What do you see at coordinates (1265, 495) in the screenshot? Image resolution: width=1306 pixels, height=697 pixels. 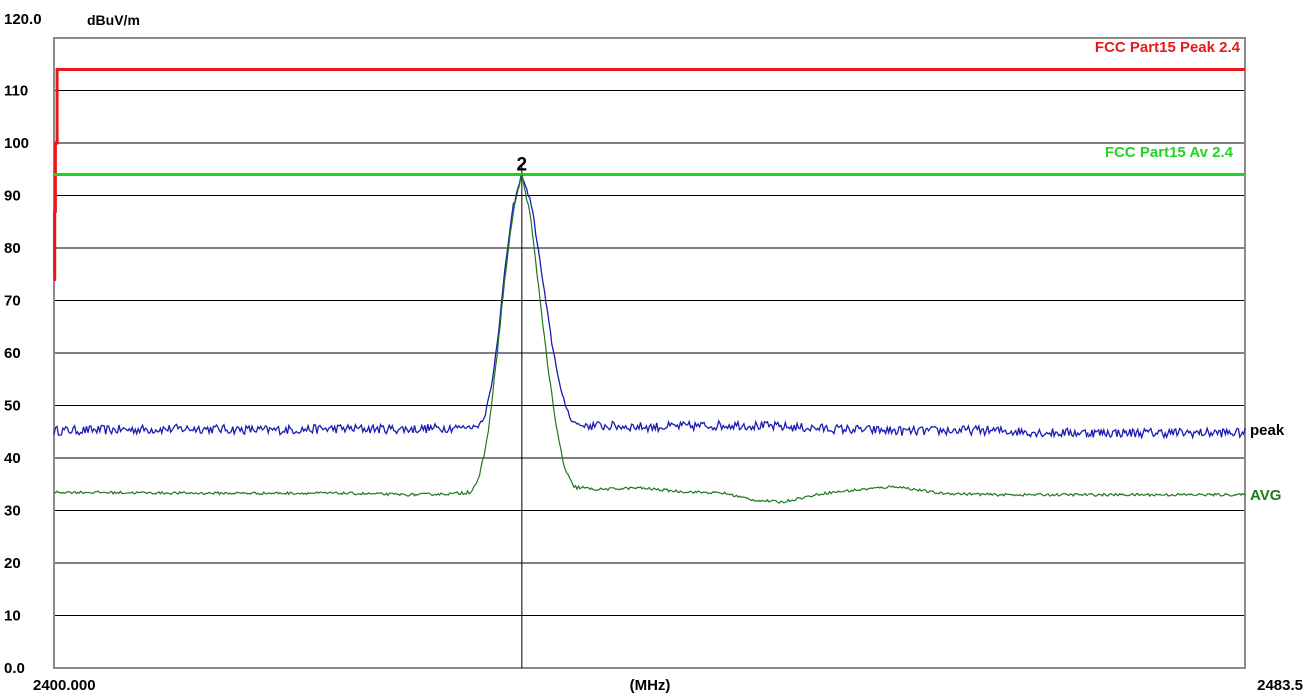 I see `series-label-avg: AVG` at bounding box center [1265, 495].